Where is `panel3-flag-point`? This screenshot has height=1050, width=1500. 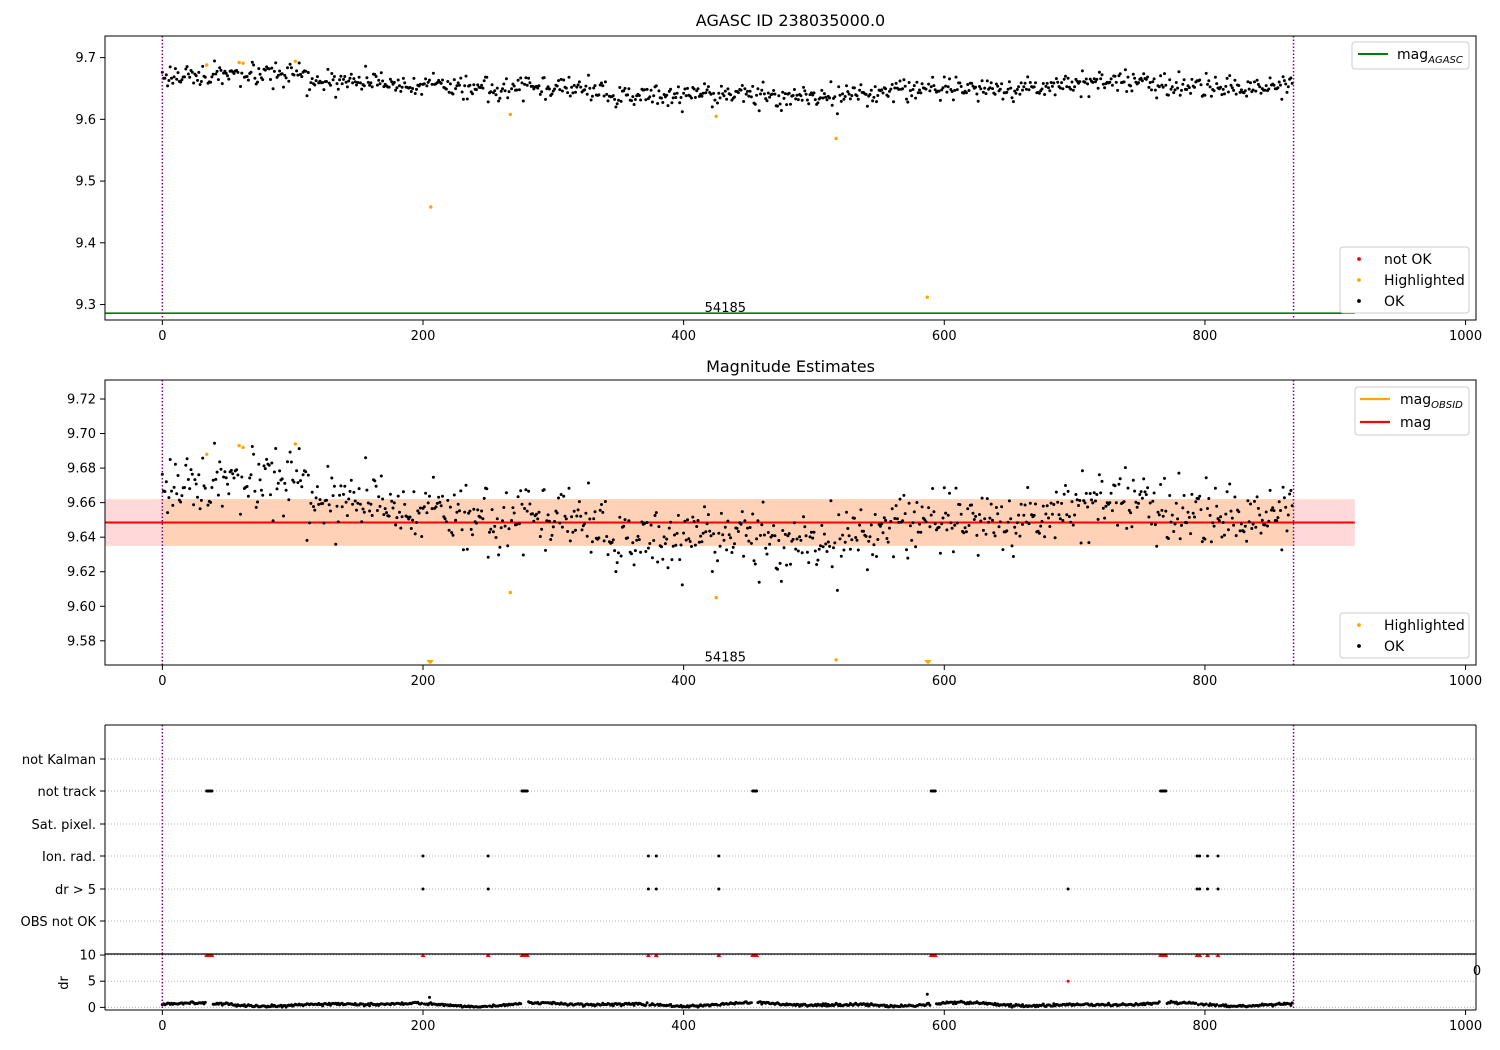
panel3-flag-point is located at coordinates (1207, 889).